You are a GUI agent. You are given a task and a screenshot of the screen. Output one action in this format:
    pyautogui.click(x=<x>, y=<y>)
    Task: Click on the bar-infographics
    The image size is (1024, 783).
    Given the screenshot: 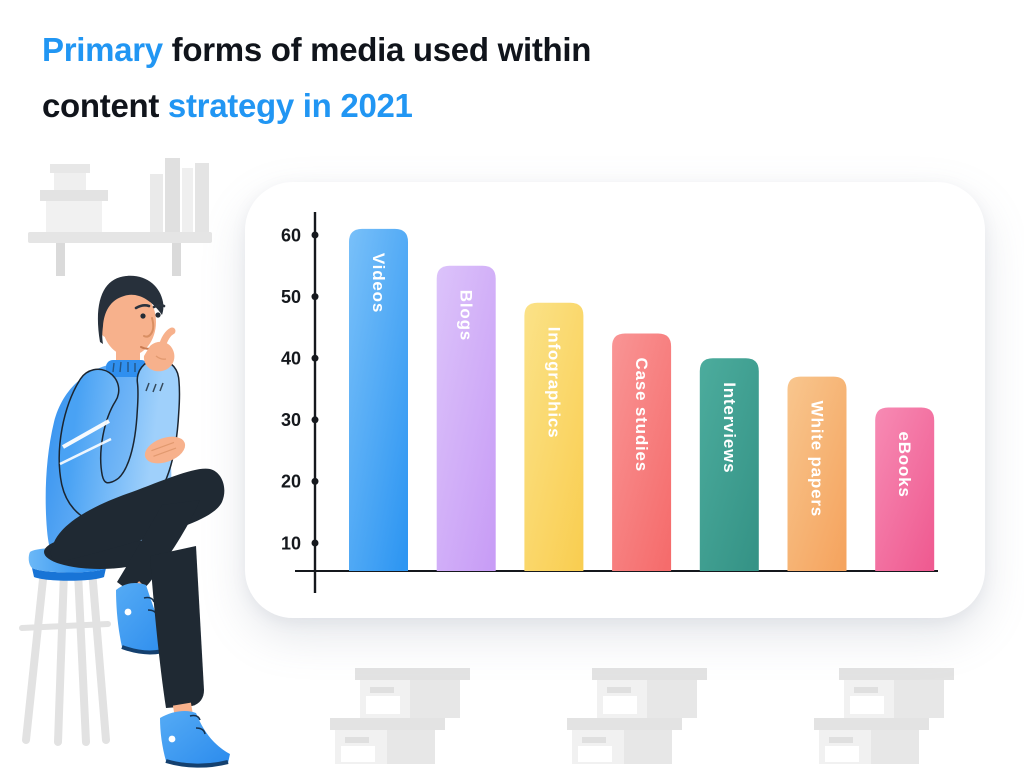 What is the action you would take?
    pyautogui.click(x=554, y=436)
    